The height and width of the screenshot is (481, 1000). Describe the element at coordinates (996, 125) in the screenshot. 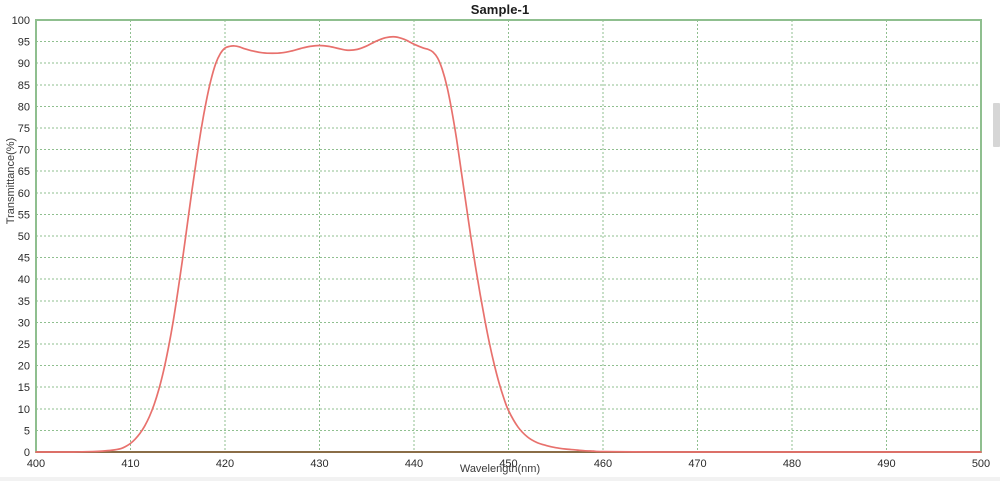

I see `scrollbar-thumb` at that location.